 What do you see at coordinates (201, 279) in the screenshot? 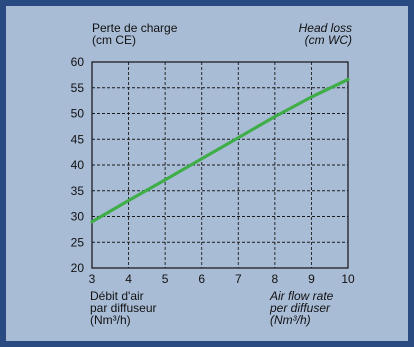
I see `x-tick-label: 6` at bounding box center [201, 279].